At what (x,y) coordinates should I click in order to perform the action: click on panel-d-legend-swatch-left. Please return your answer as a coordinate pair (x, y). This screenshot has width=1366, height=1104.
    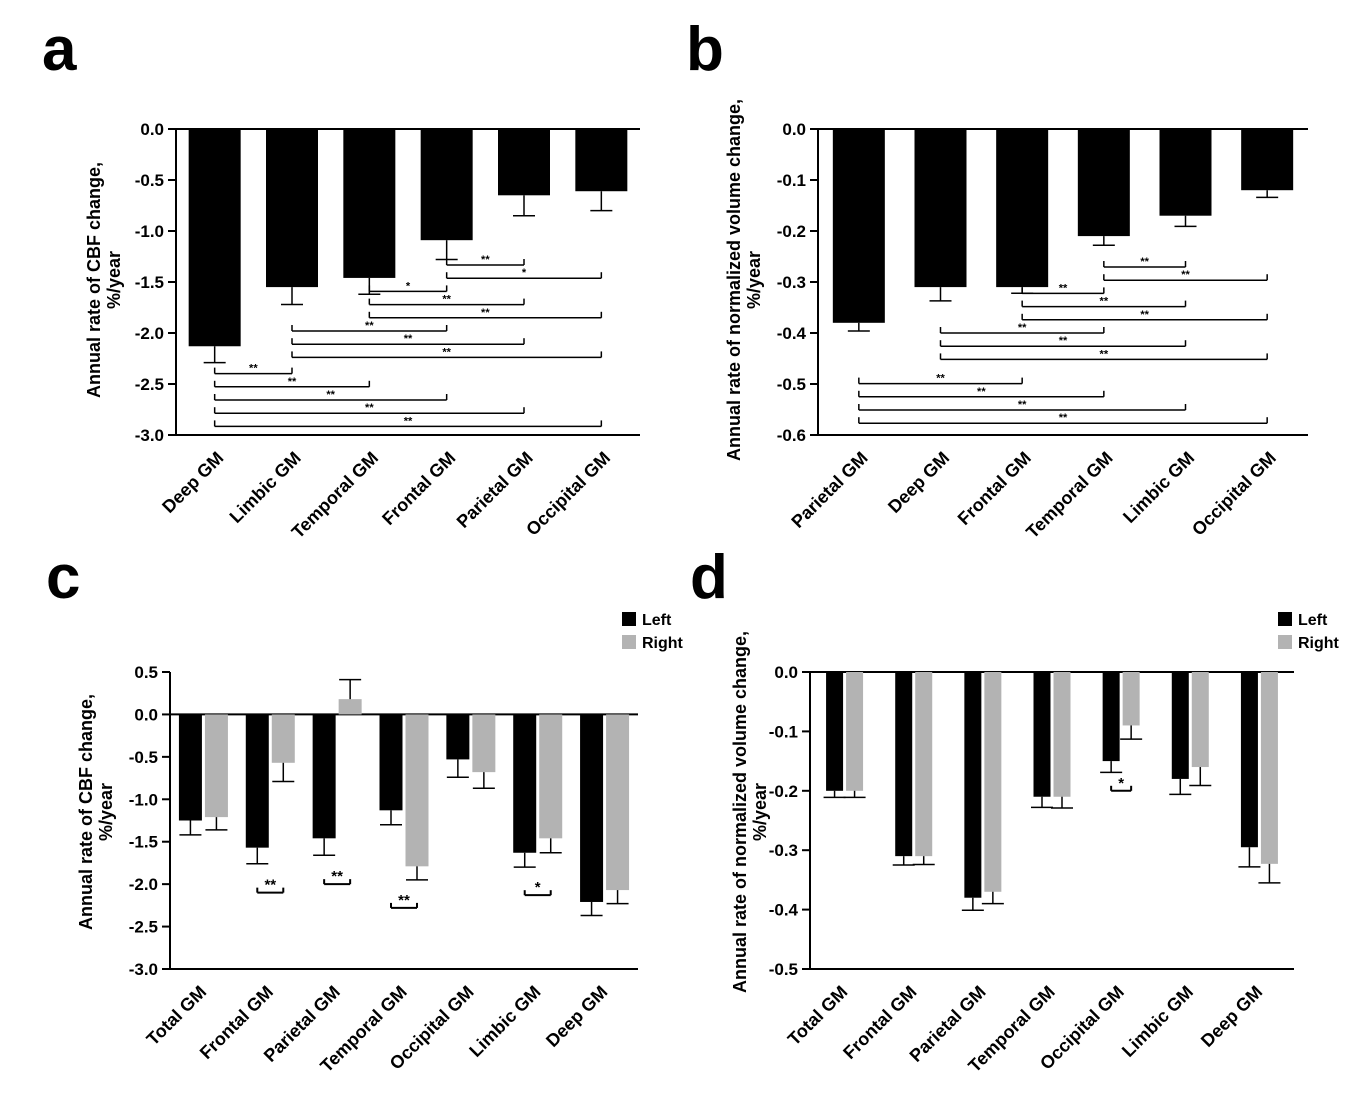
    Looking at the image, I should click on (1285, 619).